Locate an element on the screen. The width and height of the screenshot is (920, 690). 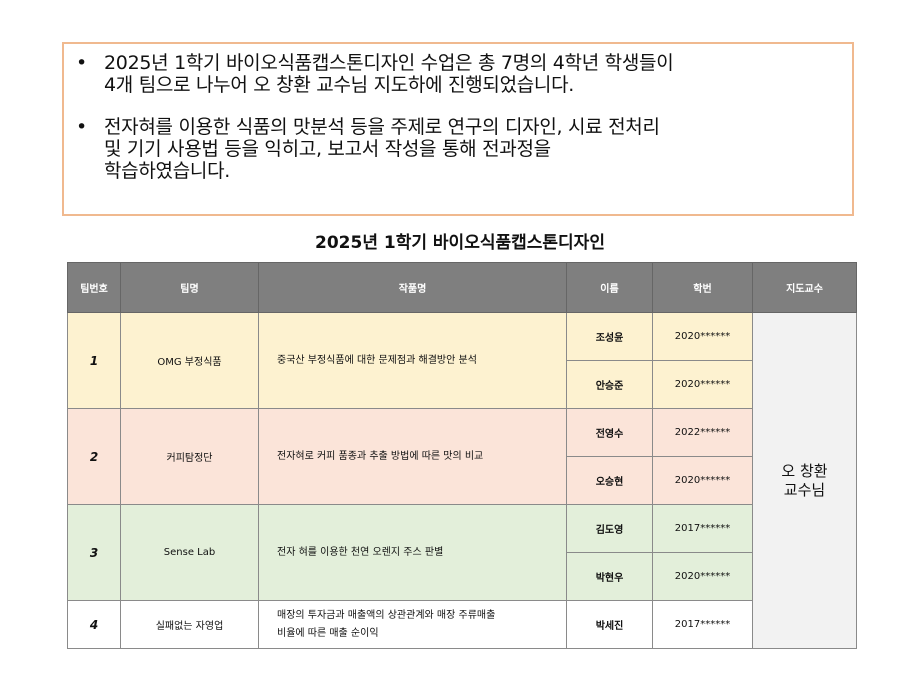
team-number: 2 is located at coordinates (94, 456).